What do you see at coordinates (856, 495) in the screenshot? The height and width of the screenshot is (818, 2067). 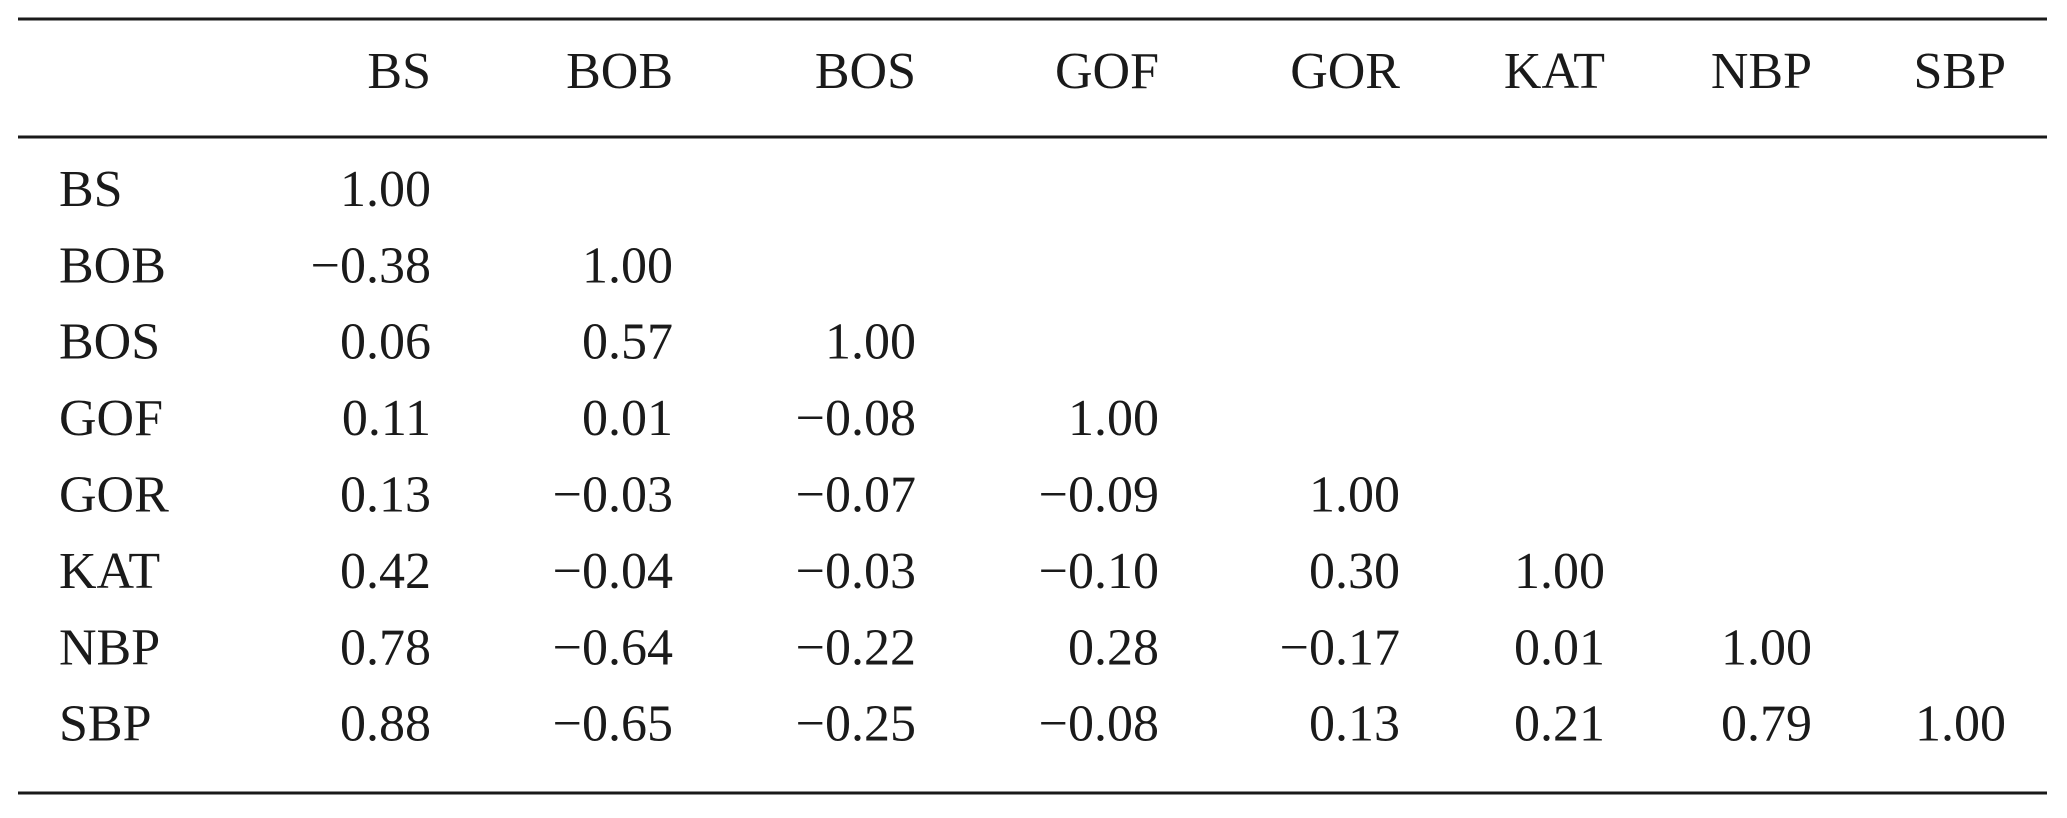 I see `table-cell: −0.07` at bounding box center [856, 495].